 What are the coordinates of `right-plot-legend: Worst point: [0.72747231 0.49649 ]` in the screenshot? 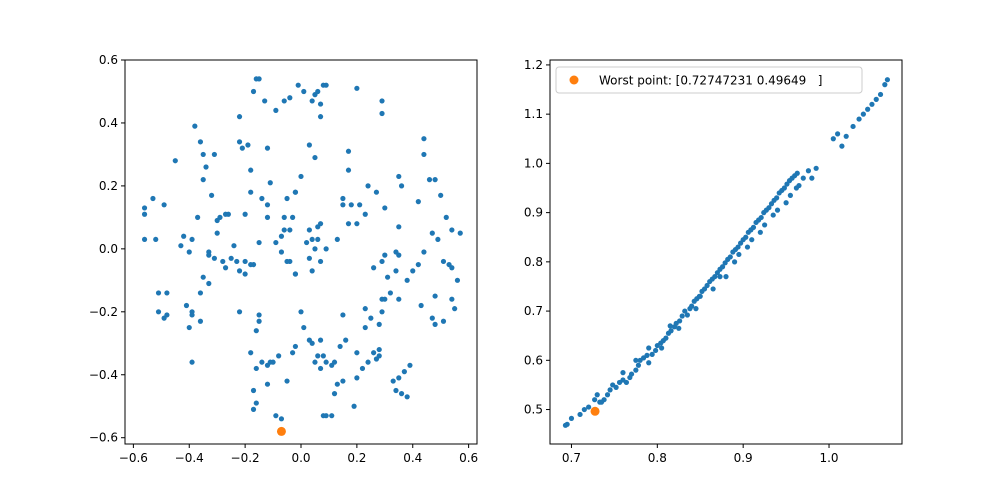 It's located at (709, 80).